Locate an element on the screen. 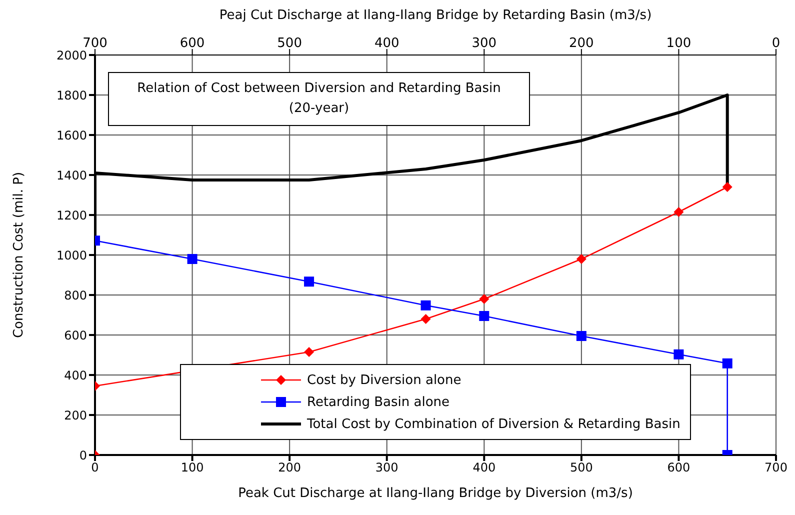 This screenshot has width=795, height=515. y-axis-title: Construction Cost (mil. P) is located at coordinates (19, 255).